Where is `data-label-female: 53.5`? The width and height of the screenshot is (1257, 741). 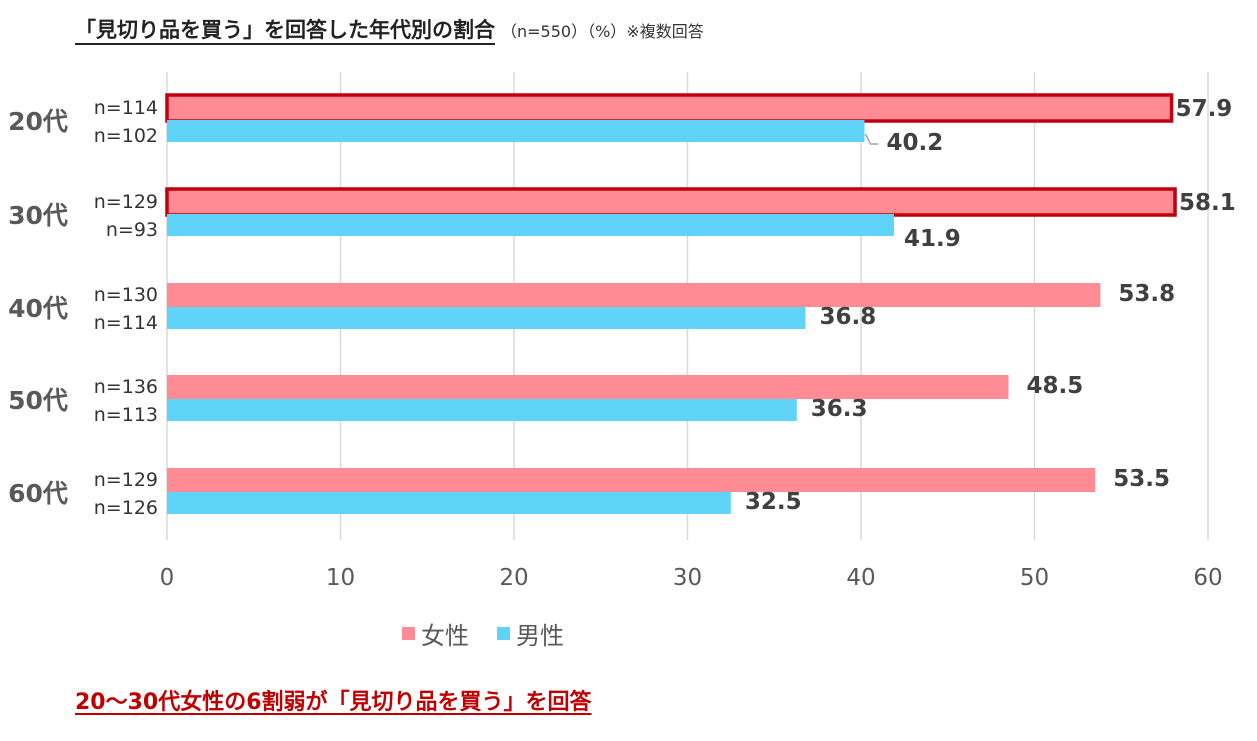 data-label-female: 53.5 is located at coordinates (1141, 479).